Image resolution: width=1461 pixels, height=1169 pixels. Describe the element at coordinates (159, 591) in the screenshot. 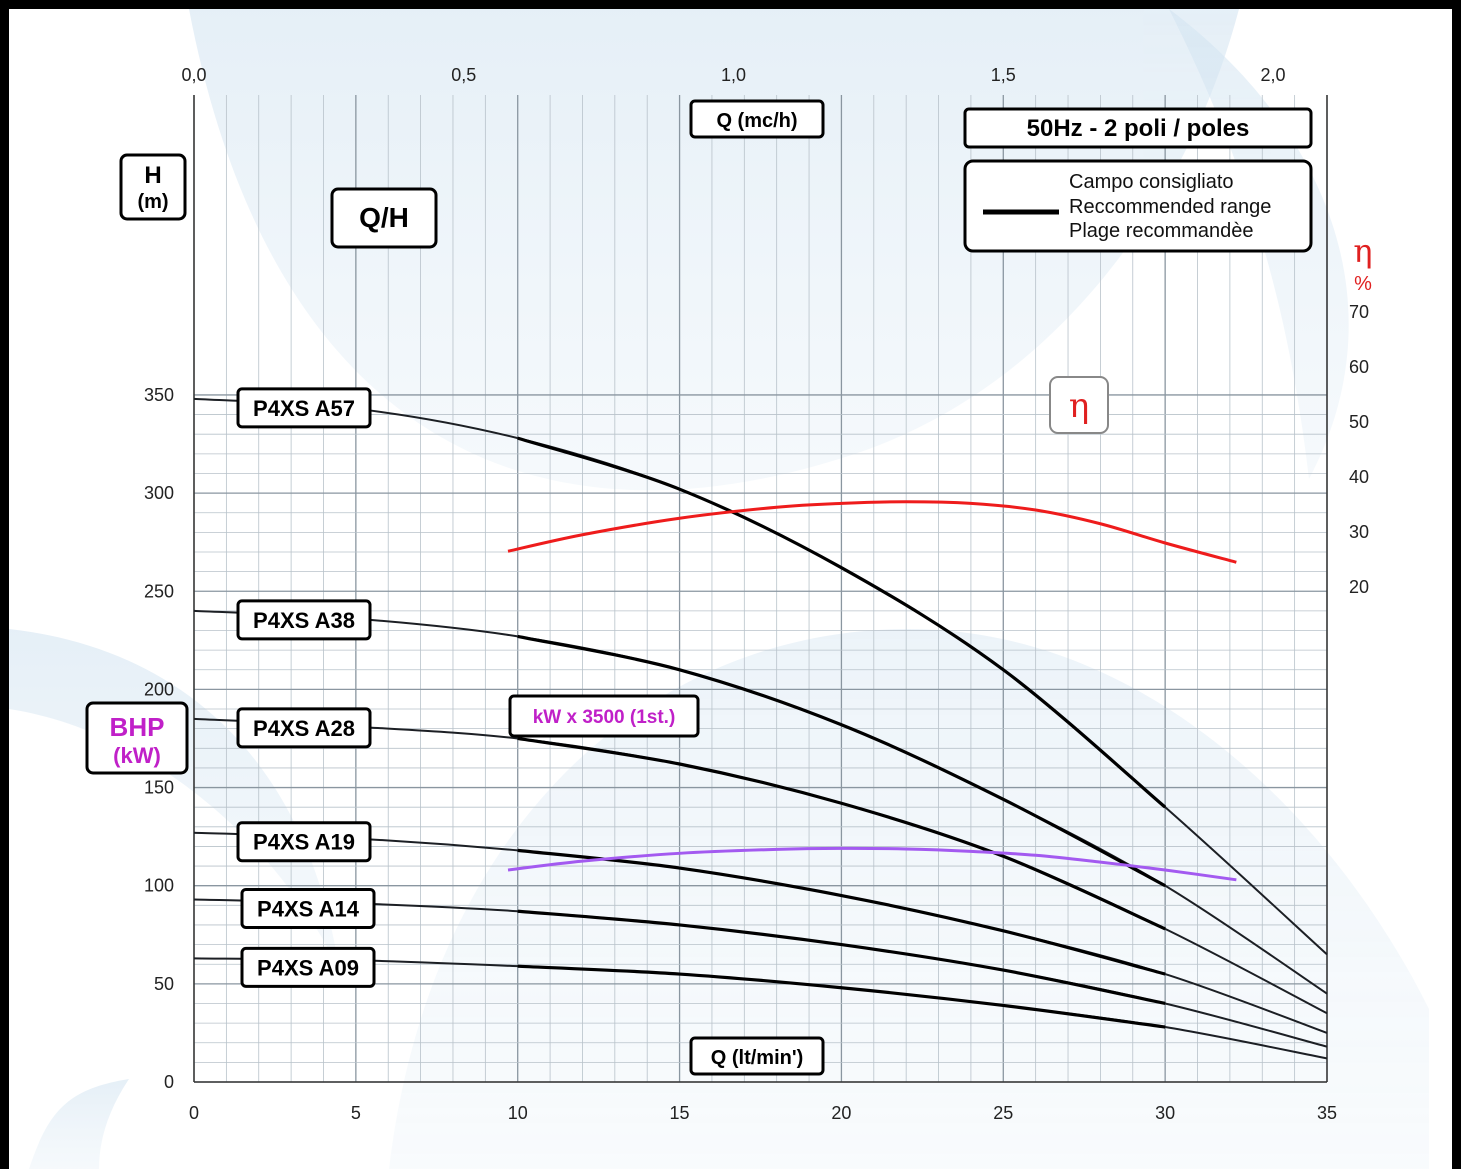

I see `y-left-tick-label: 250` at that location.